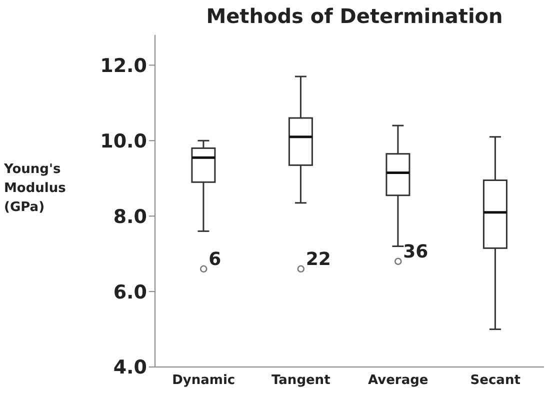 The height and width of the screenshot is (402, 549). I want to click on x-tick-label: Secant, so click(495, 380).